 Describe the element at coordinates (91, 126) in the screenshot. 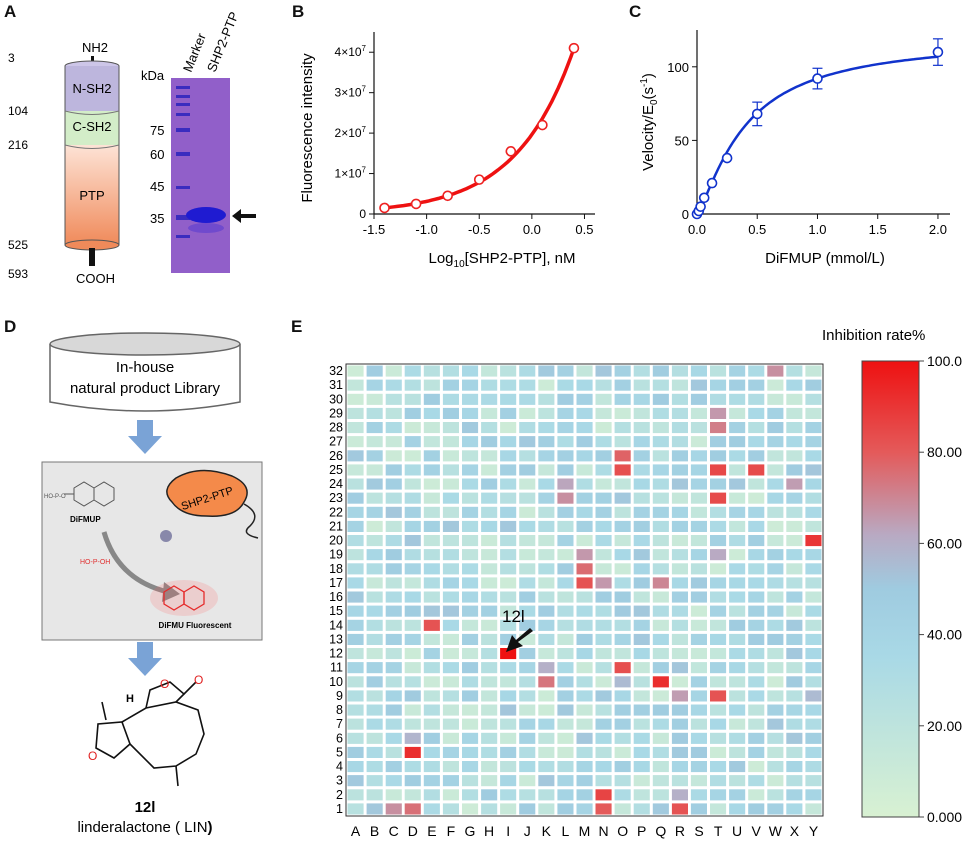

I see `domain-label-csh2: C-SH2` at that location.